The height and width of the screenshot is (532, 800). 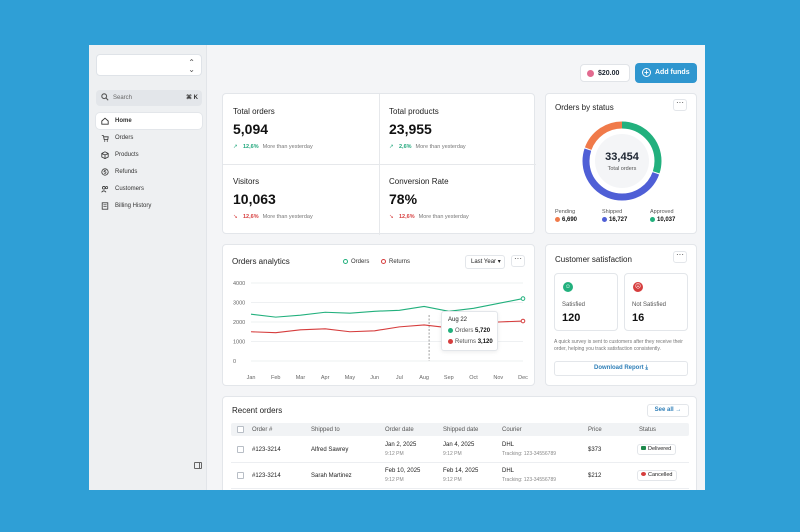 What do you see at coordinates (529, 480) in the screenshot?
I see `tracking: Tracking: 123-34556789` at bounding box center [529, 480].